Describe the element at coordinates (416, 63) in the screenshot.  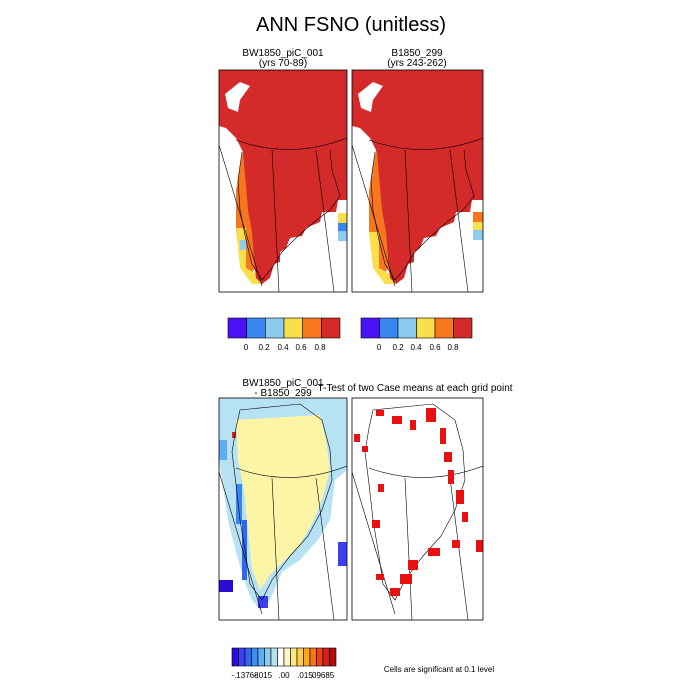
I see `panel2-title-line2: (yrs 243-262)` at that location.